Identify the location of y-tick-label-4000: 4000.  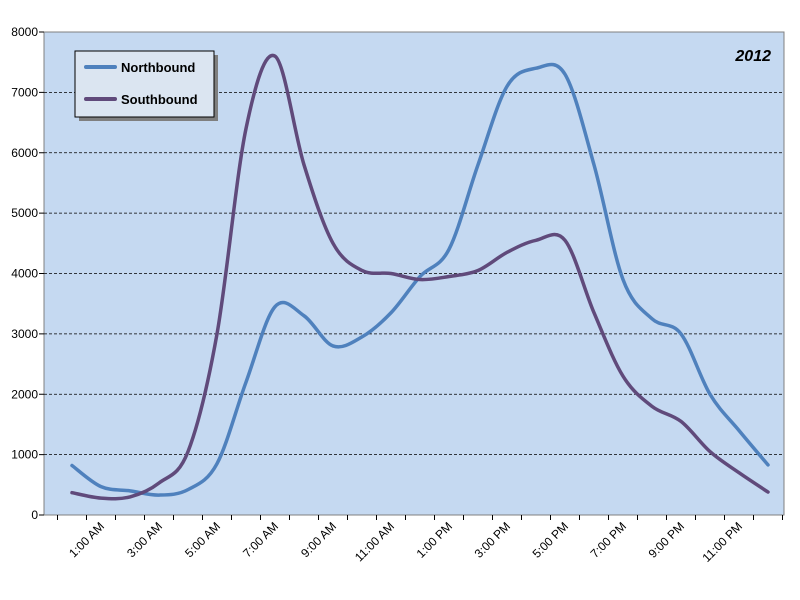
(24, 274).